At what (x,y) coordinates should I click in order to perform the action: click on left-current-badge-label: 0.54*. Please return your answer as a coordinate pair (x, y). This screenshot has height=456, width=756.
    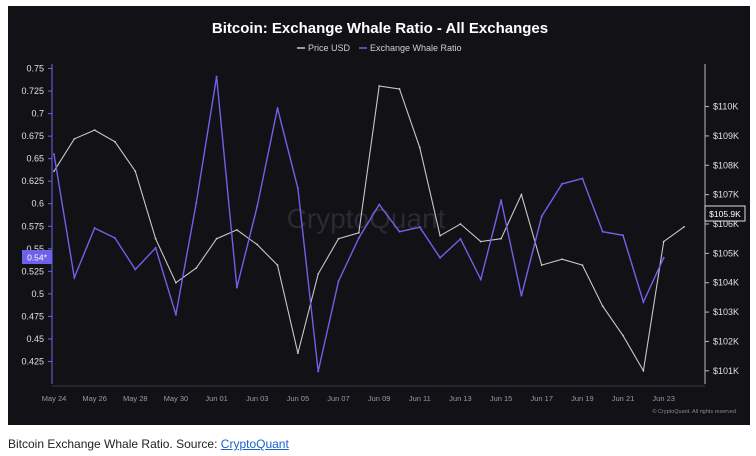
    Looking at the image, I should click on (37, 258).